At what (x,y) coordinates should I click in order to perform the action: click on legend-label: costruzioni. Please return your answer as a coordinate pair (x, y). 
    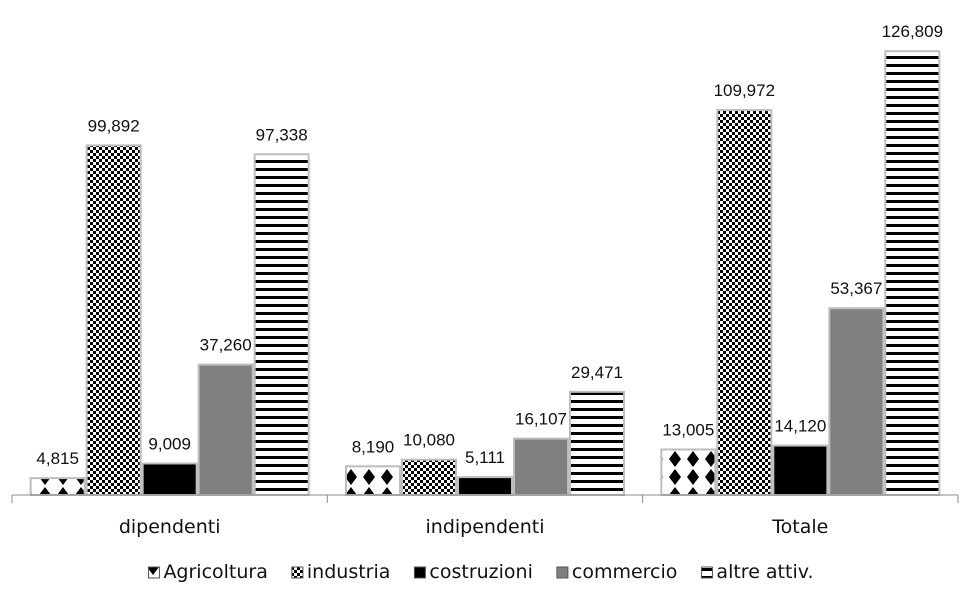
    Looking at the image, I should click on (480, 572).